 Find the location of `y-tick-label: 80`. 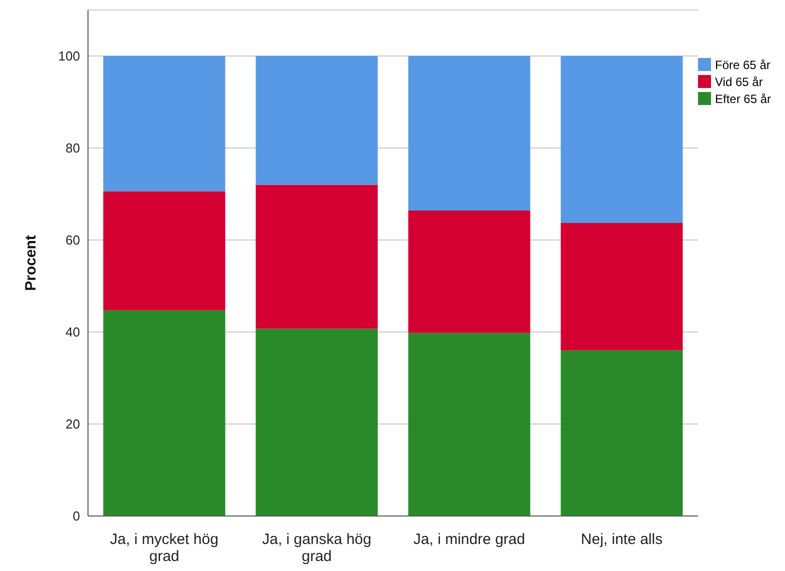

y-tick-label: 80 is located at coordinates (73, 148).